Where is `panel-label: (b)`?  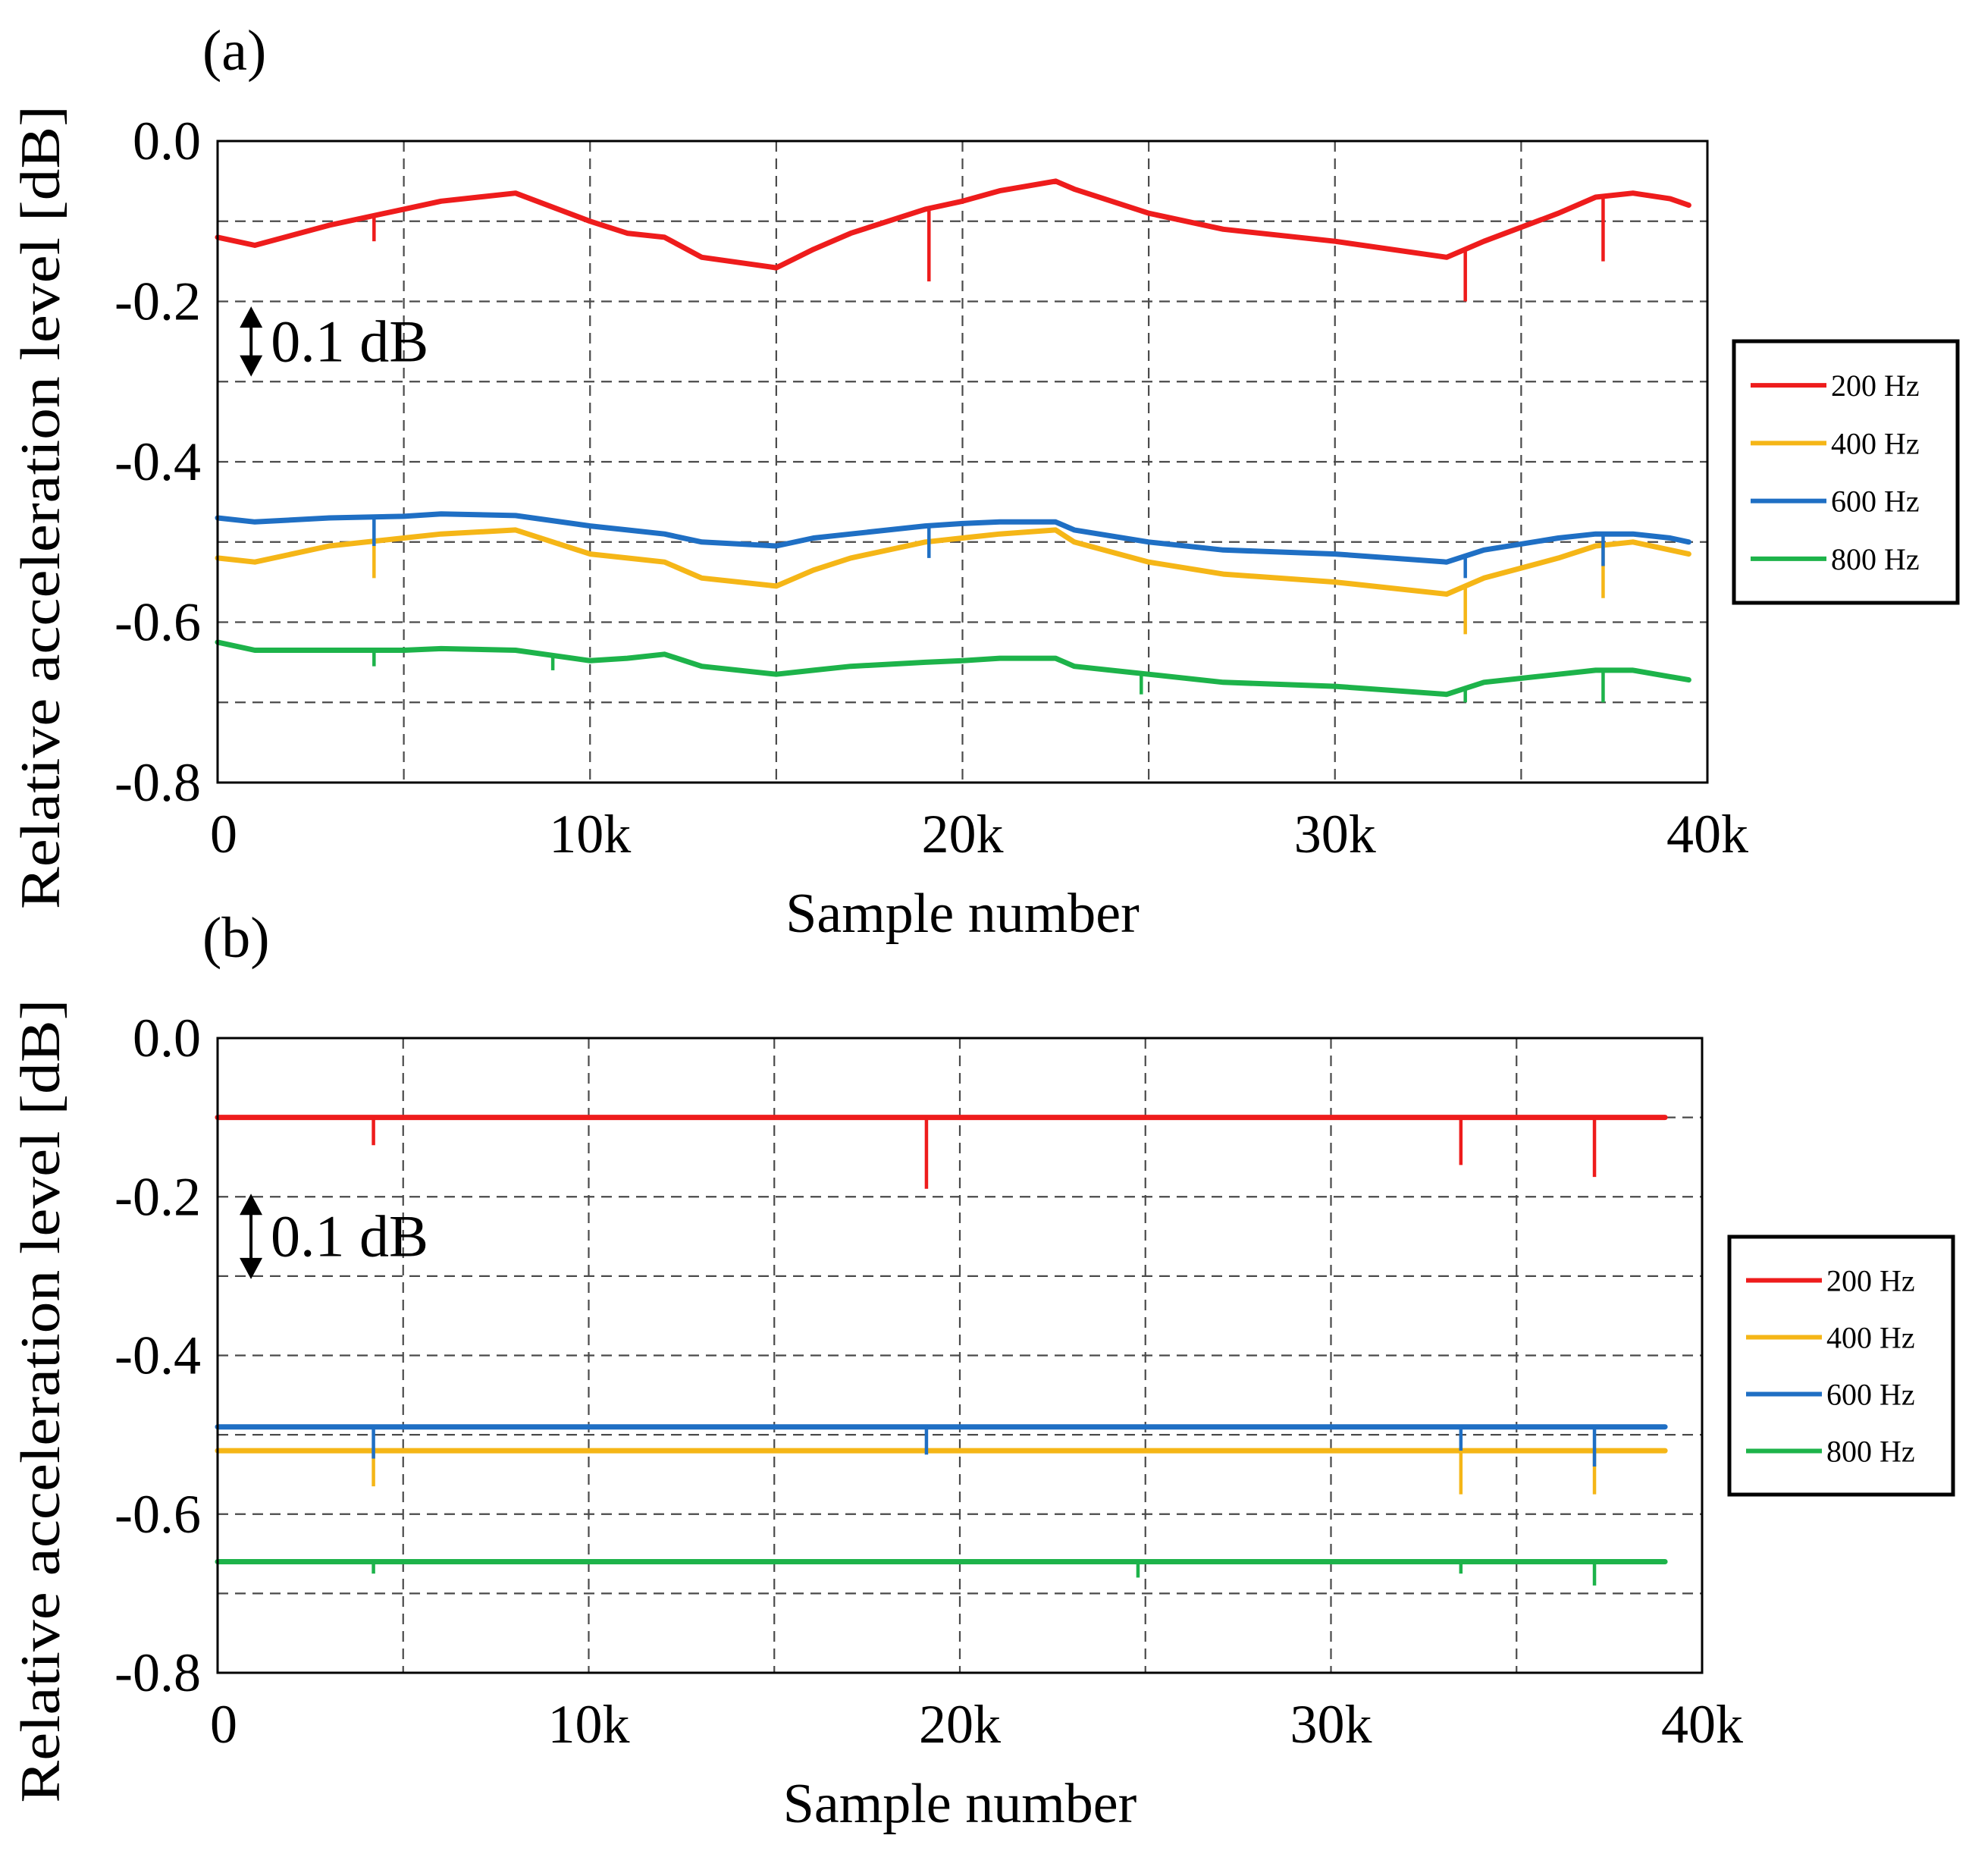 panel-label: (b) is located at coordinates (236, 938).